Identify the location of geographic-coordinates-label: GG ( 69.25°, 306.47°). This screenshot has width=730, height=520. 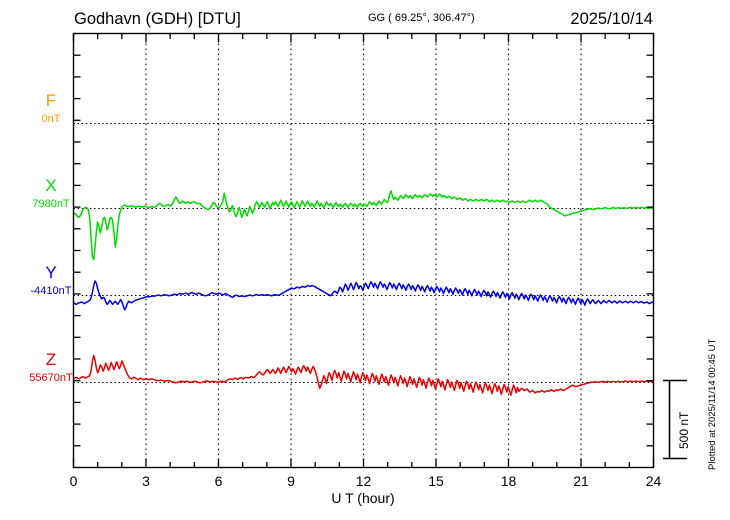
(421, 18).